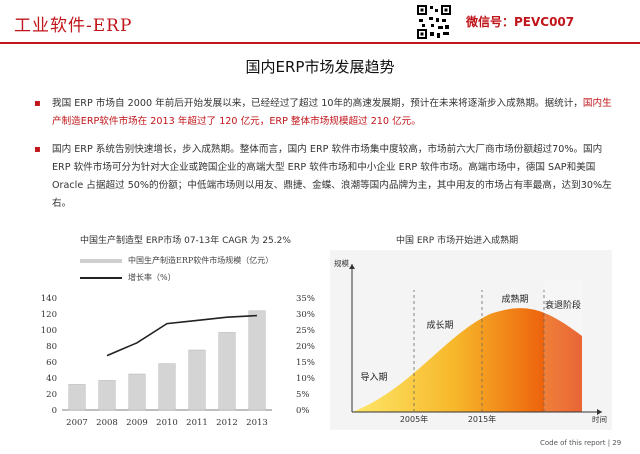  What do you see at coordinates (167, 423) in the screenshot?
I see `x-tick-label: 2010` at bounding box center [167, 423].